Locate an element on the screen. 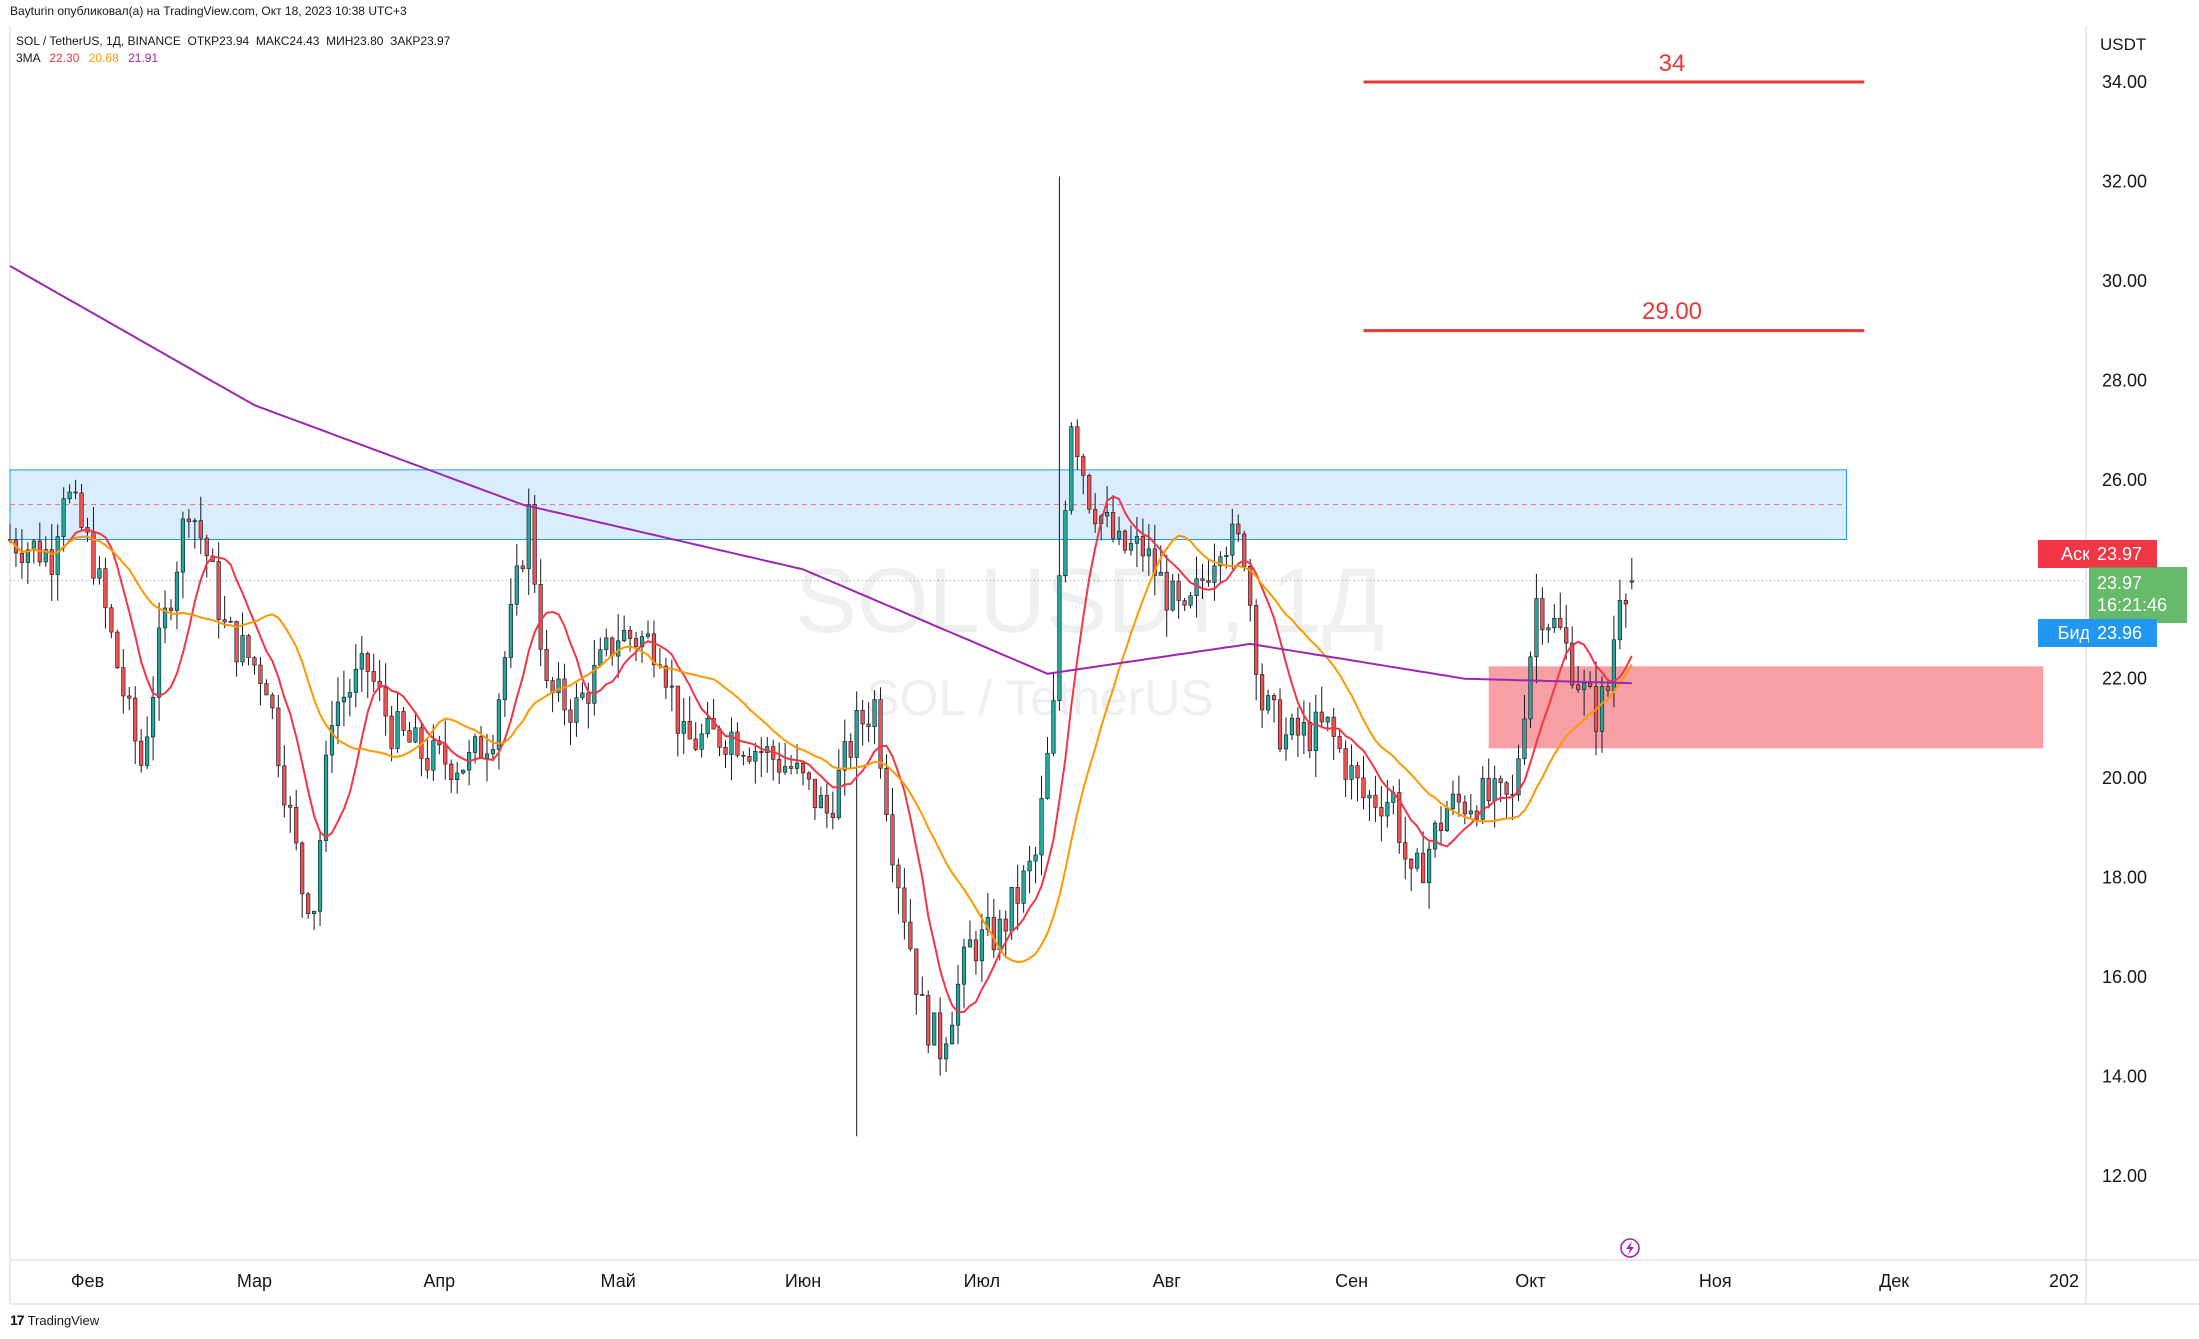  price-tick-label: 30.00 is located at coordinates (2124, 281).